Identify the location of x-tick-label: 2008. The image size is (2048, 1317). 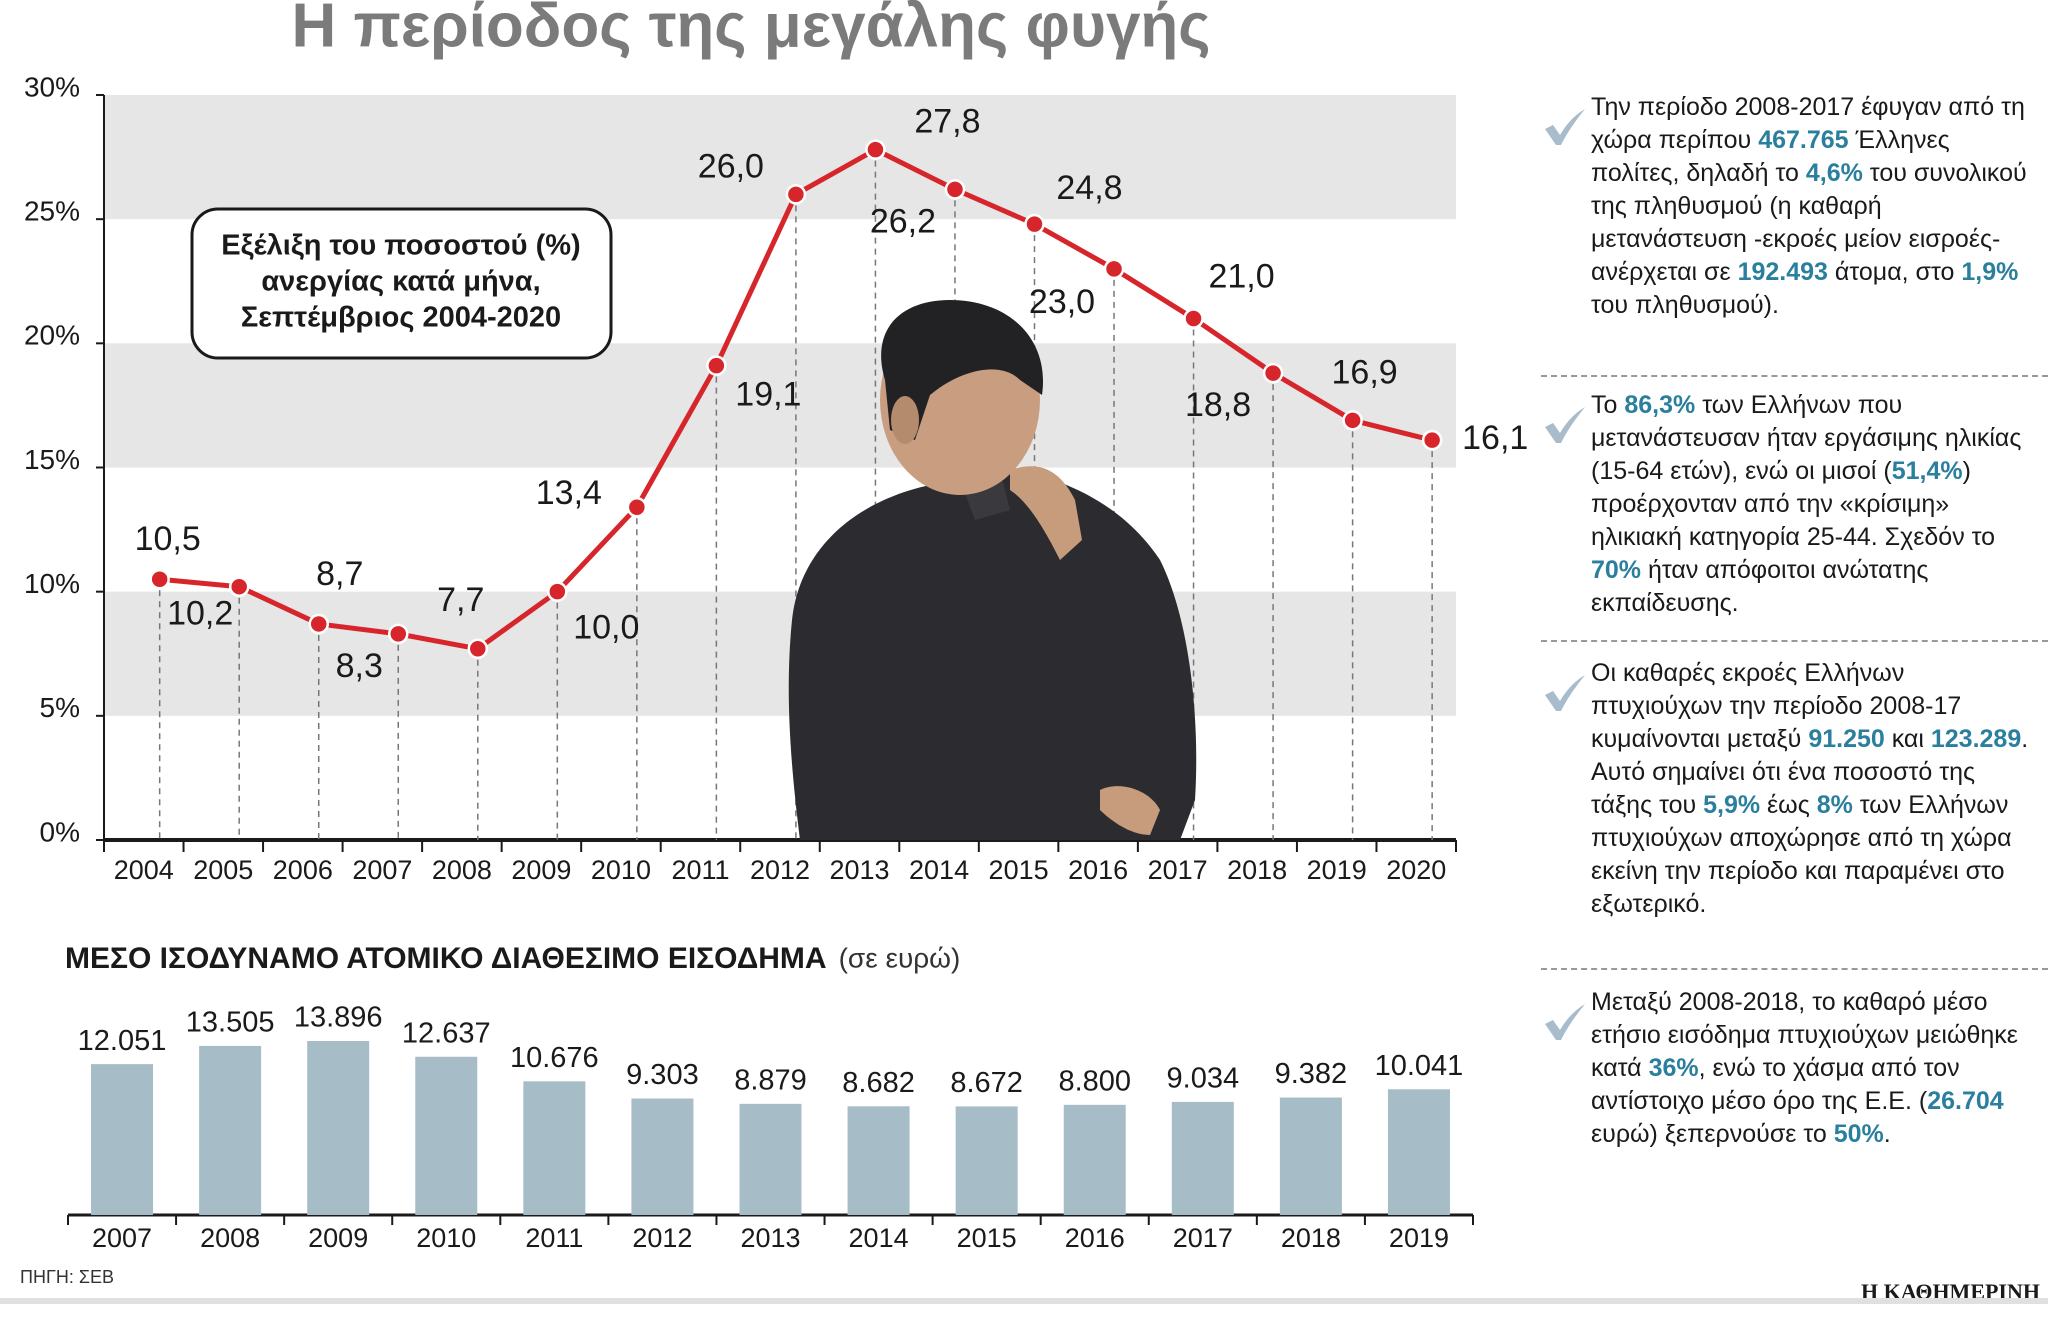
(230, 1238).